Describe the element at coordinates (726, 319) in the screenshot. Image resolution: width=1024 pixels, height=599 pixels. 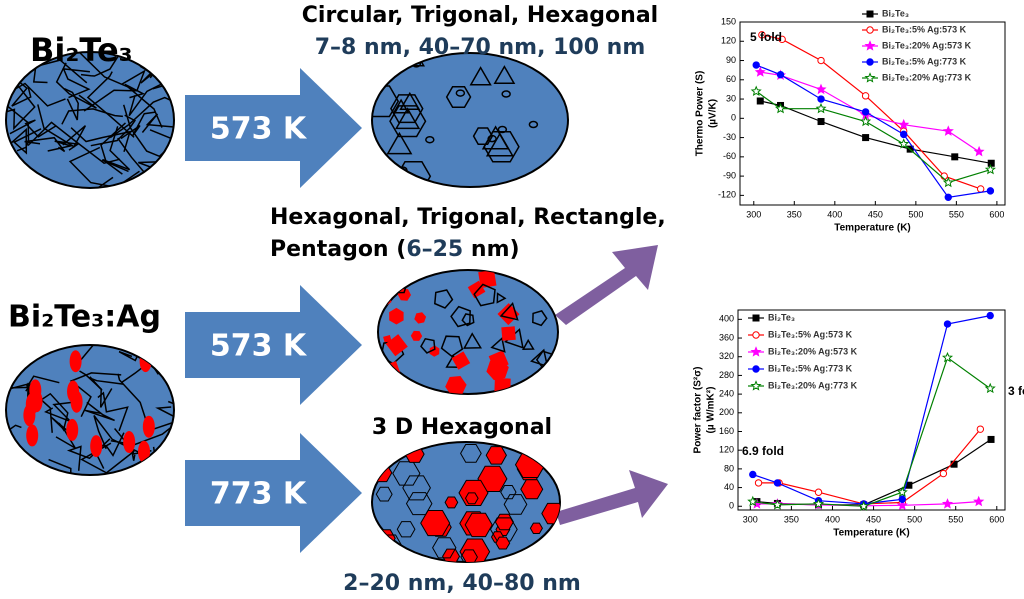
I see `y-tick-label: 400` at that location.